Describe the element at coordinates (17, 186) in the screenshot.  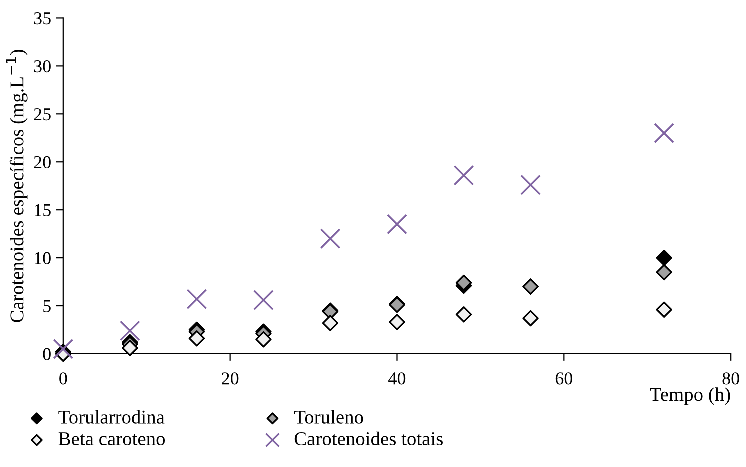
I see `y-axis-title: Carotenoides específicos (mg.L$^{−1}$)` at that location.